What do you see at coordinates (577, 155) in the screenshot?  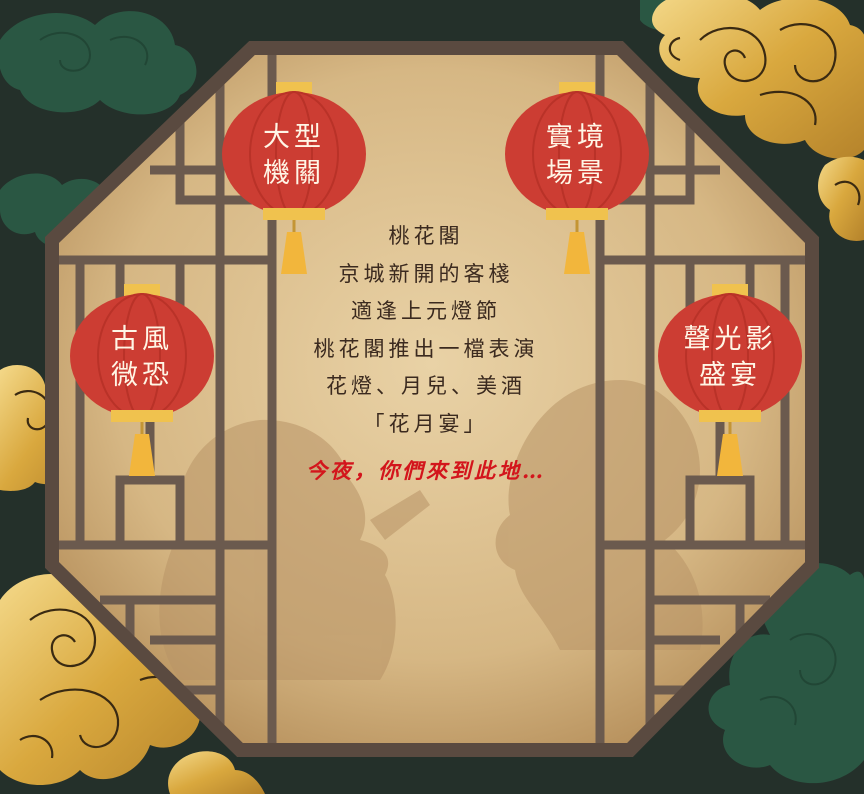 I see `lantern-label: 實境 場景` at bounding box center [577, 155].